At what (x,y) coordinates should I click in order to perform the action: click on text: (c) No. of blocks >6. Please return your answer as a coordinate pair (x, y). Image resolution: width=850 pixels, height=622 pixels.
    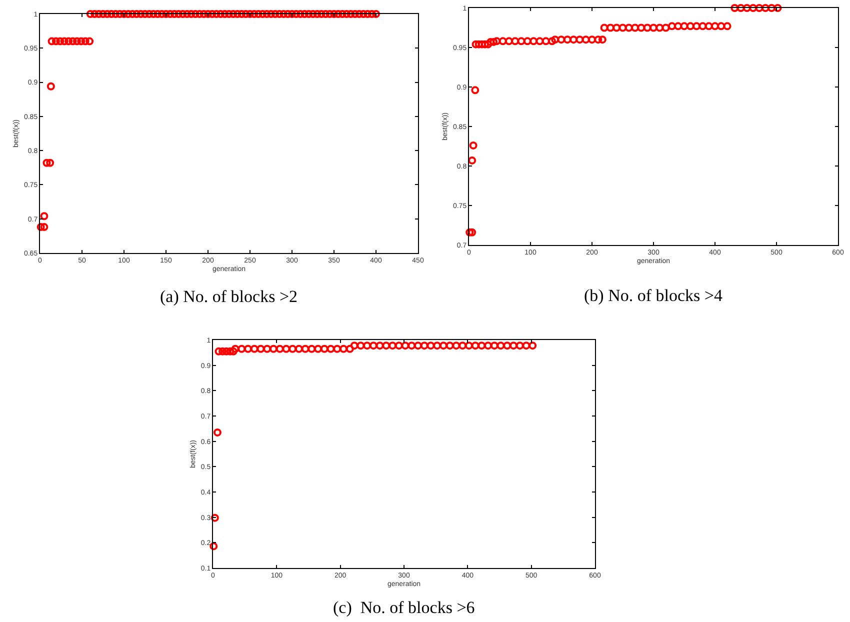
    Looking at the image, I should click on (404, 607).